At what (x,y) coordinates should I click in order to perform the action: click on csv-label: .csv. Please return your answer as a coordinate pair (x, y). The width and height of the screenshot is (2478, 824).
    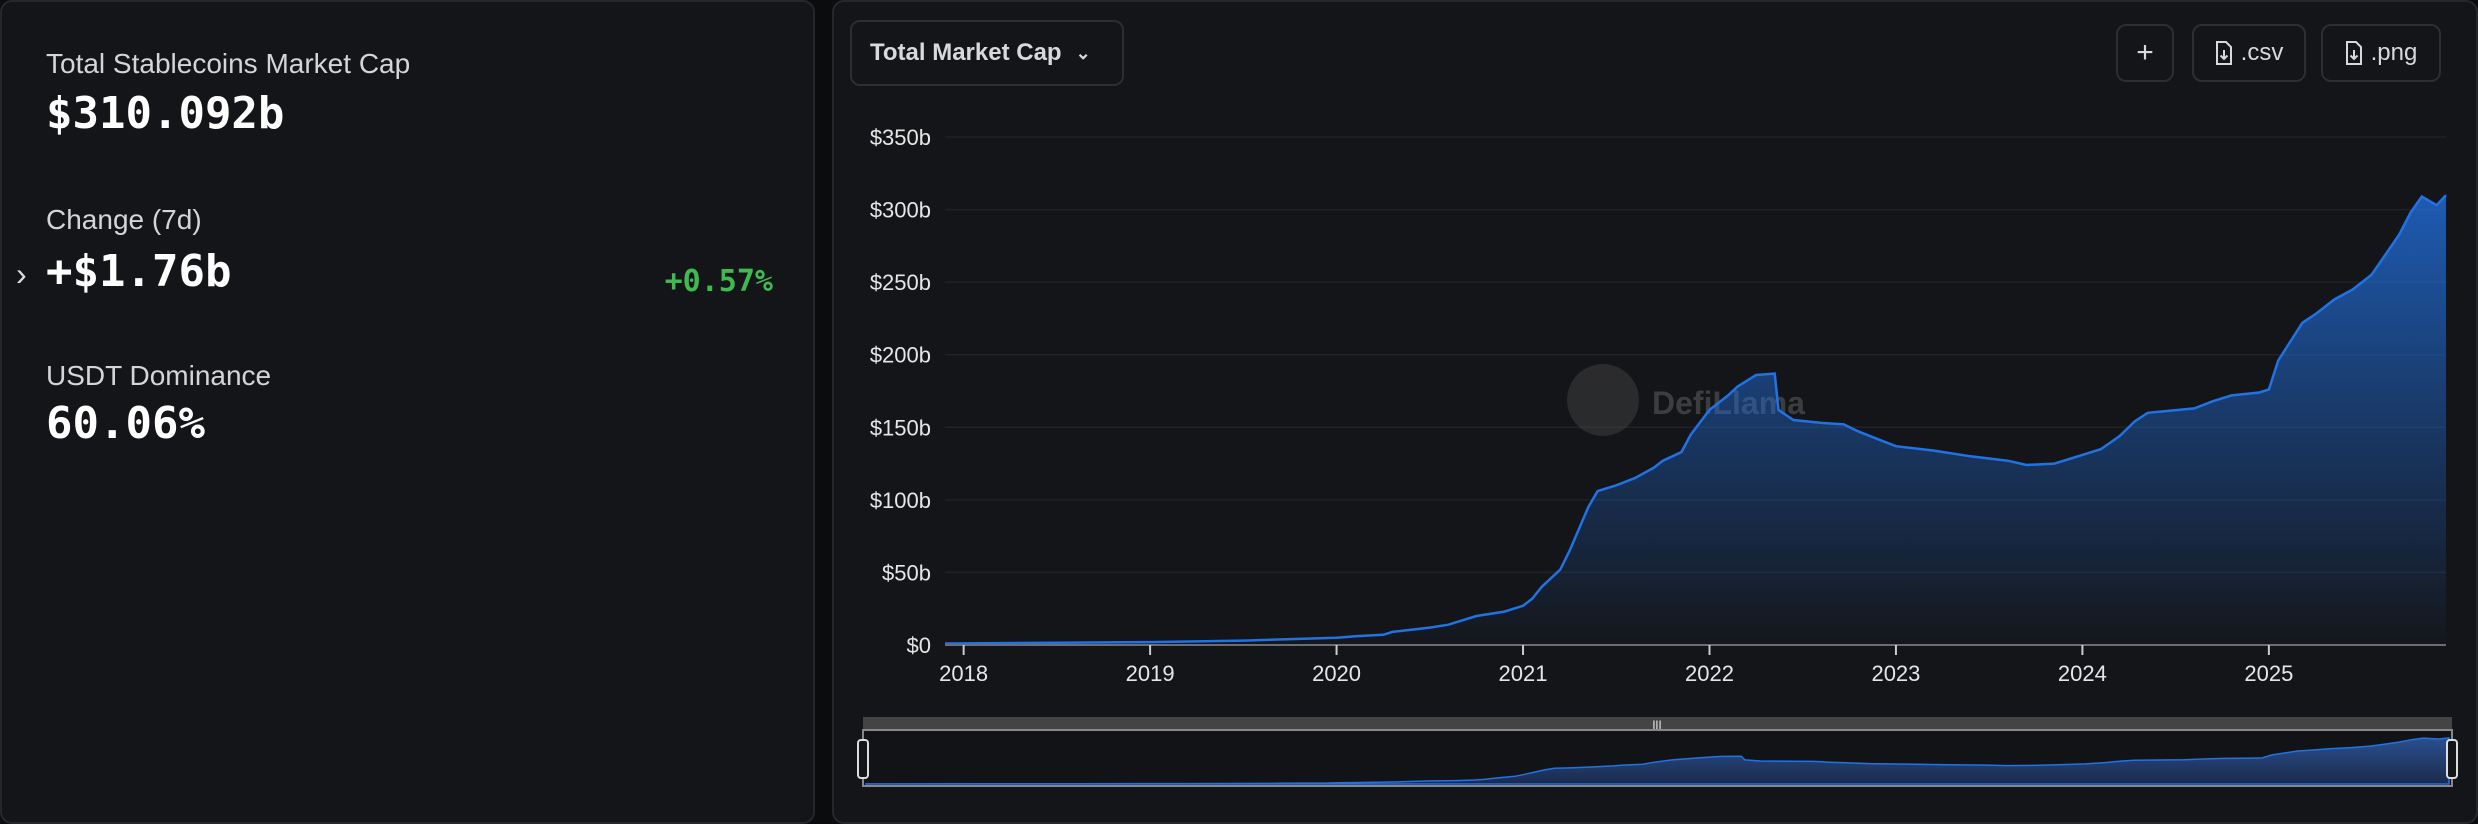
    Looking at the image, I should click on (2262, 52).